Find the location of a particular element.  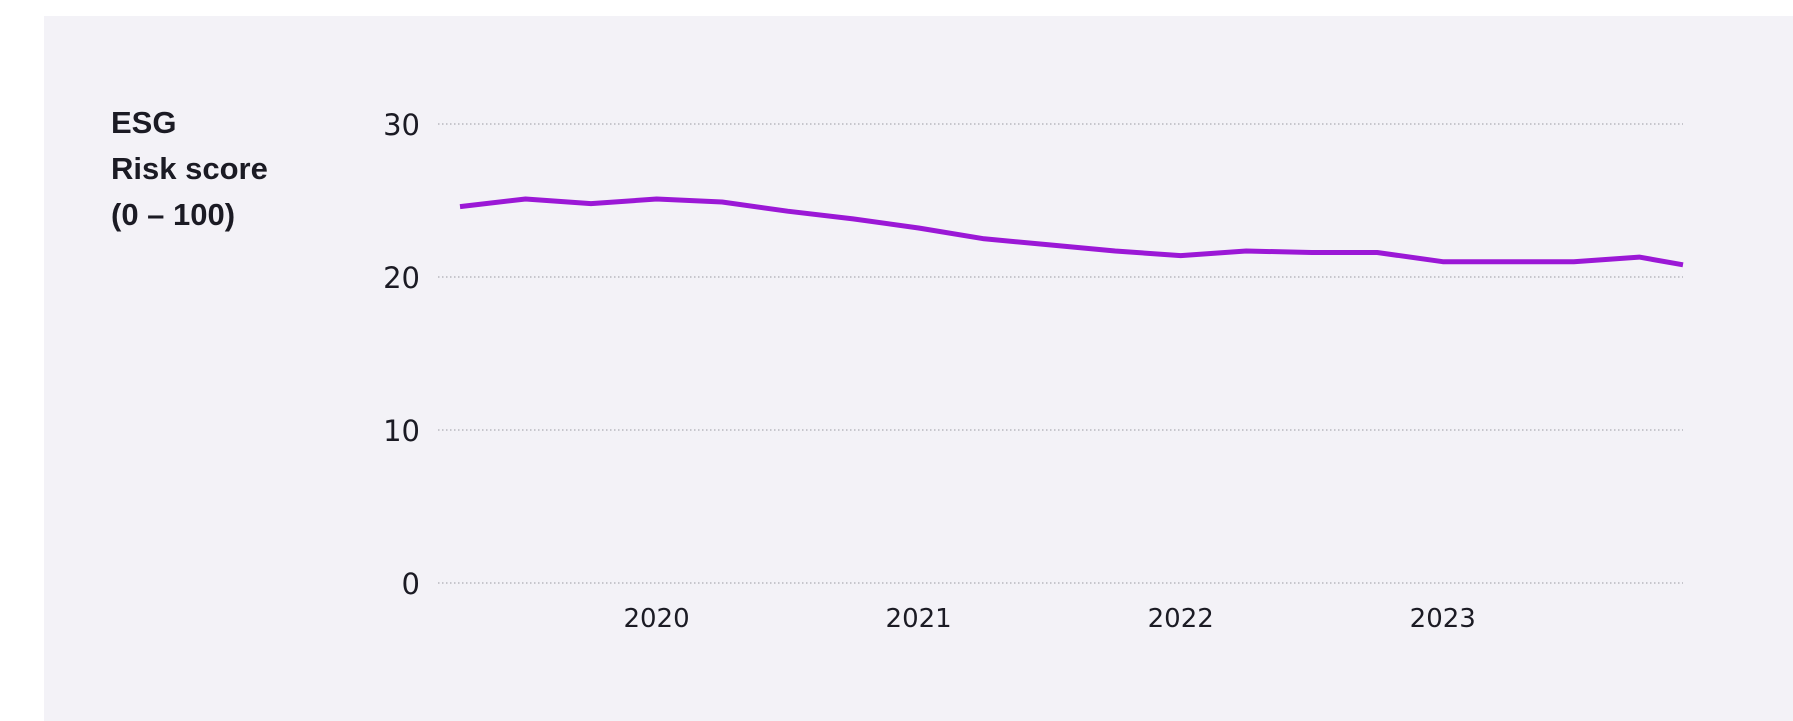

y-tick-label: 30 is located at coordinates (401, 125).